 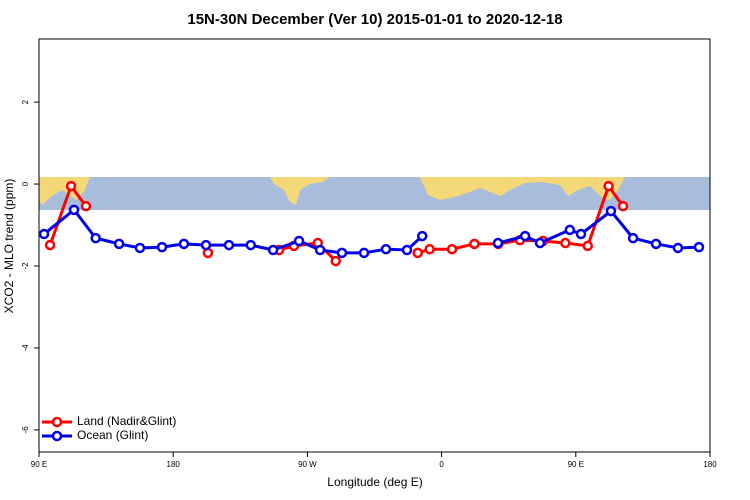 What do you see at coordinates (126, 421) in the screenshot?
I see `legend-label: Land (Nadir&Glint)` at bounding box center [126, 421].